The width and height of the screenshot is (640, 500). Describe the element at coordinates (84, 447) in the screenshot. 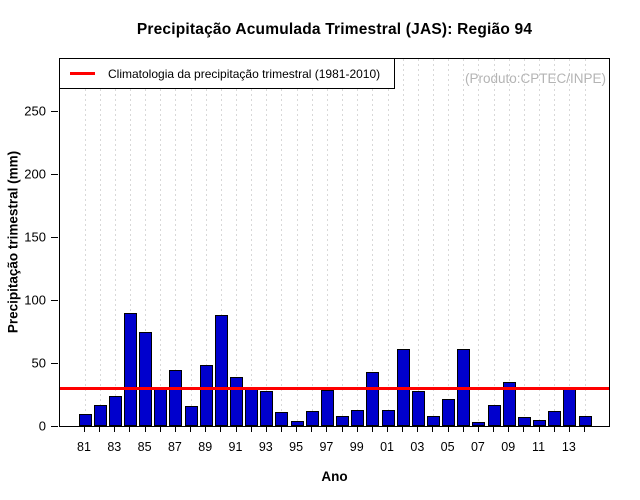

I see `x-tick-label: 81` at that location.